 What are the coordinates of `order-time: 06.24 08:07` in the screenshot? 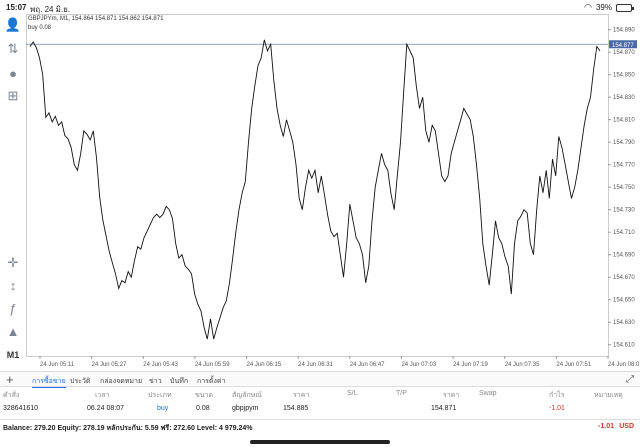 It's located at (105, 408).